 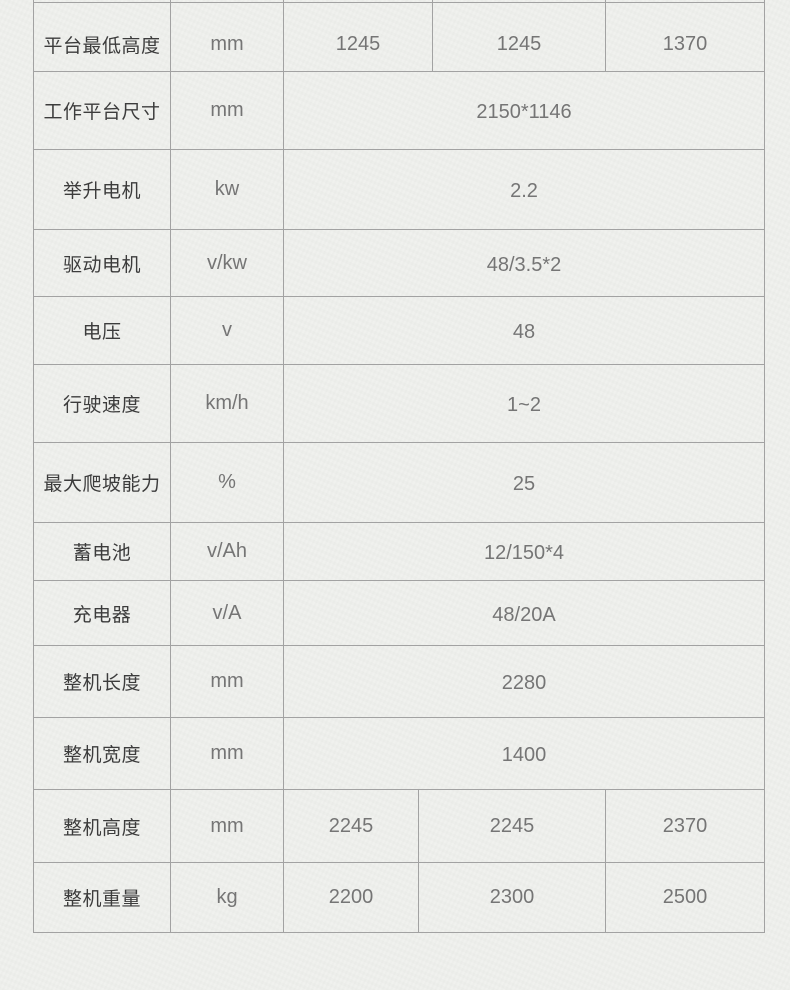 I want to click on spec-label-cell: 整机重量, so click(x=102, y=897).